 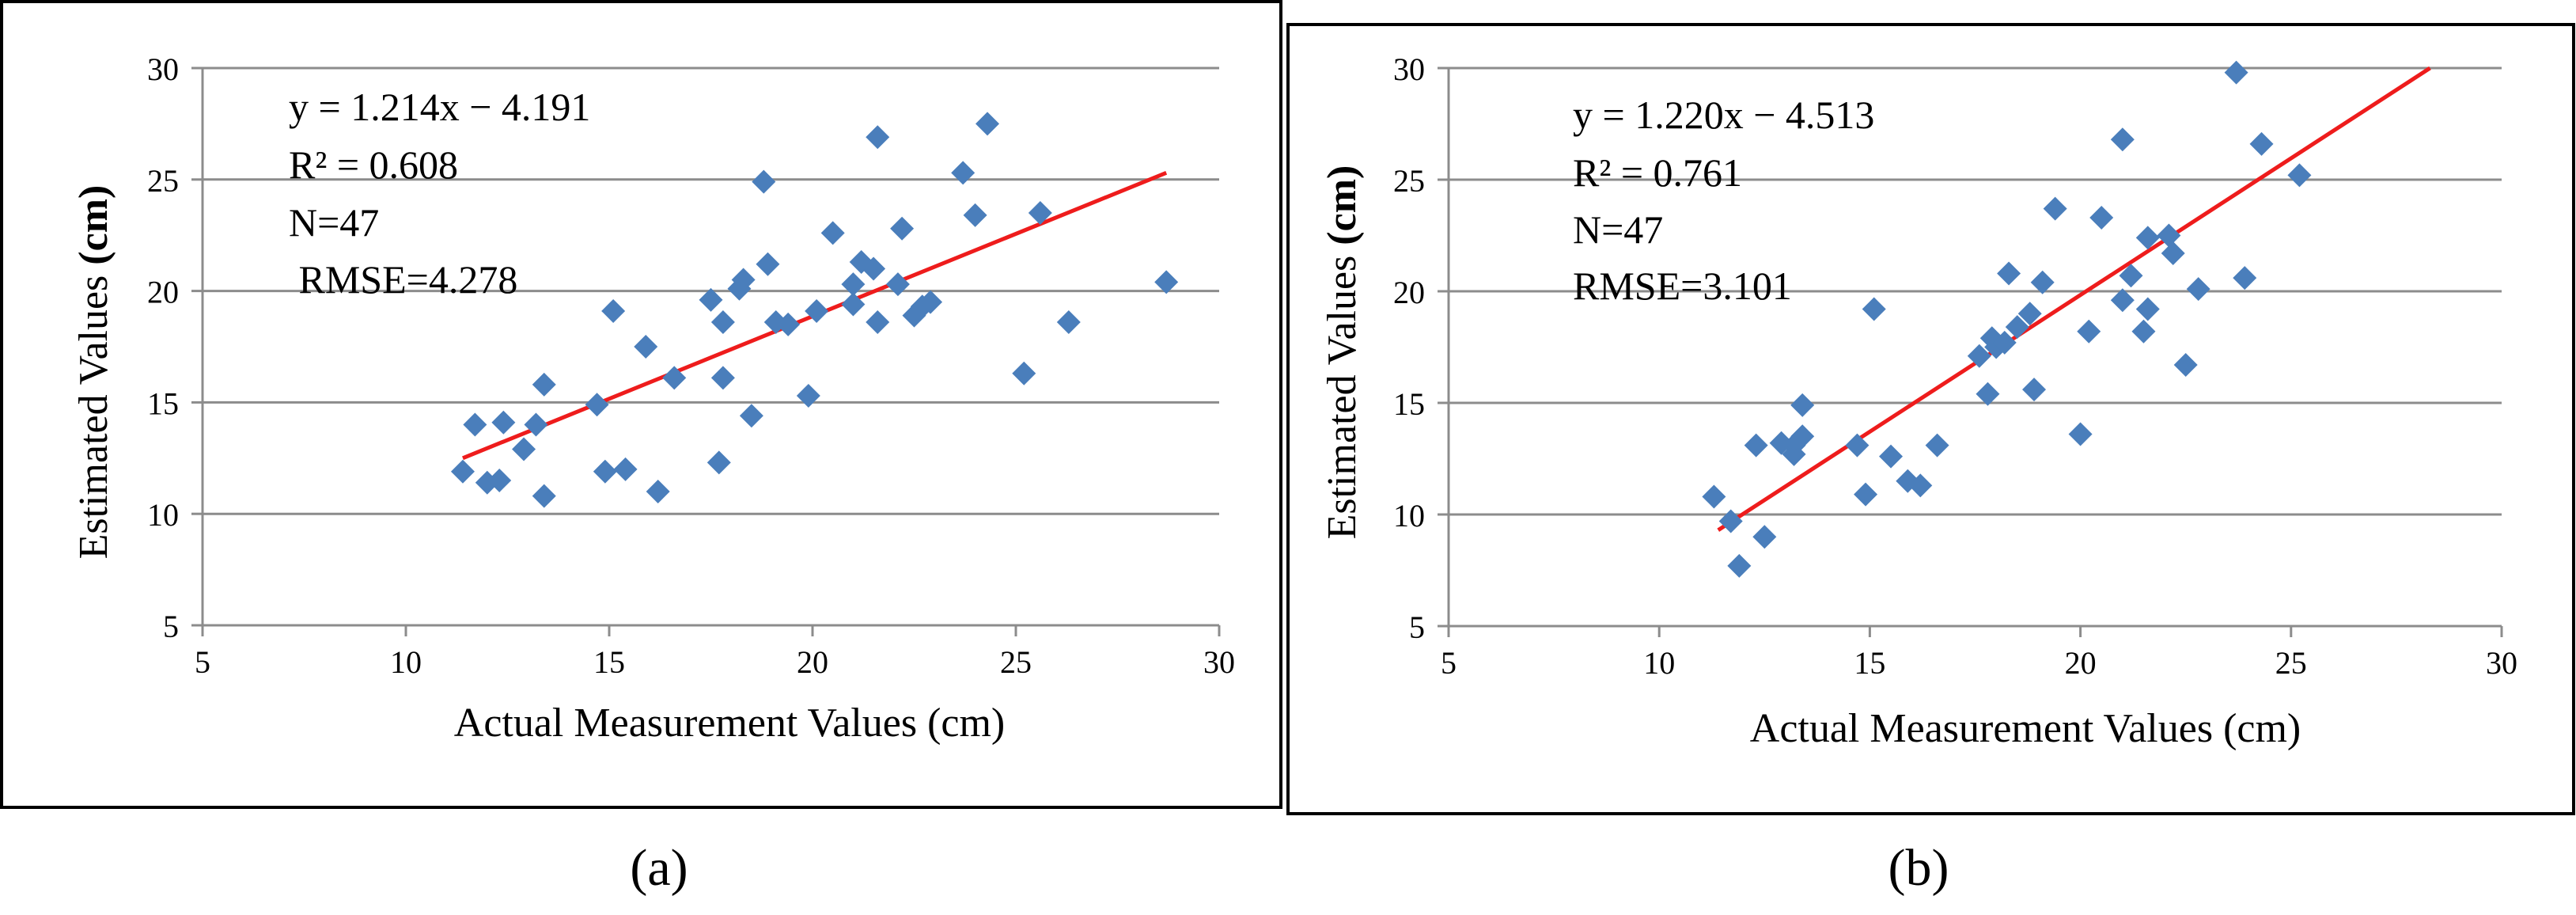 What do you see at coordinates (403, 279) in the screenshot?
I see `rmse-label: RMSE=4.278` at bounding box center [403, 279].